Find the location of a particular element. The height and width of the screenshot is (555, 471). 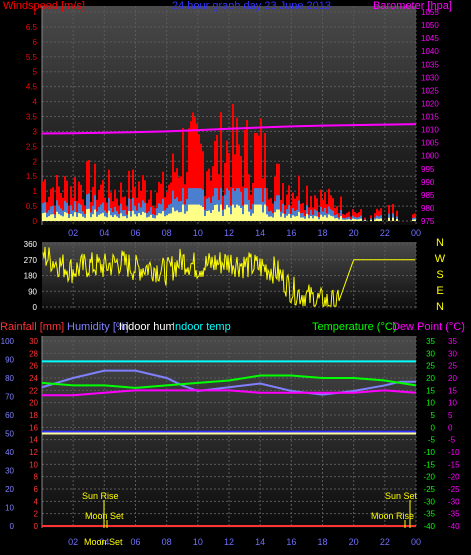

dewpoint-tick-label: -40 is located at coordinates (454, 526).